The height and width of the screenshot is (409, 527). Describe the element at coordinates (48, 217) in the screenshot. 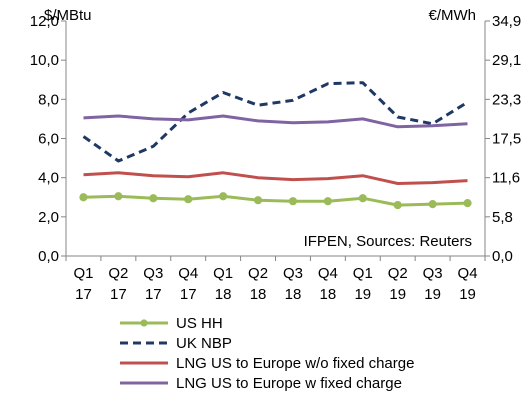

I see `left-tick-label: 2,0` at that location.